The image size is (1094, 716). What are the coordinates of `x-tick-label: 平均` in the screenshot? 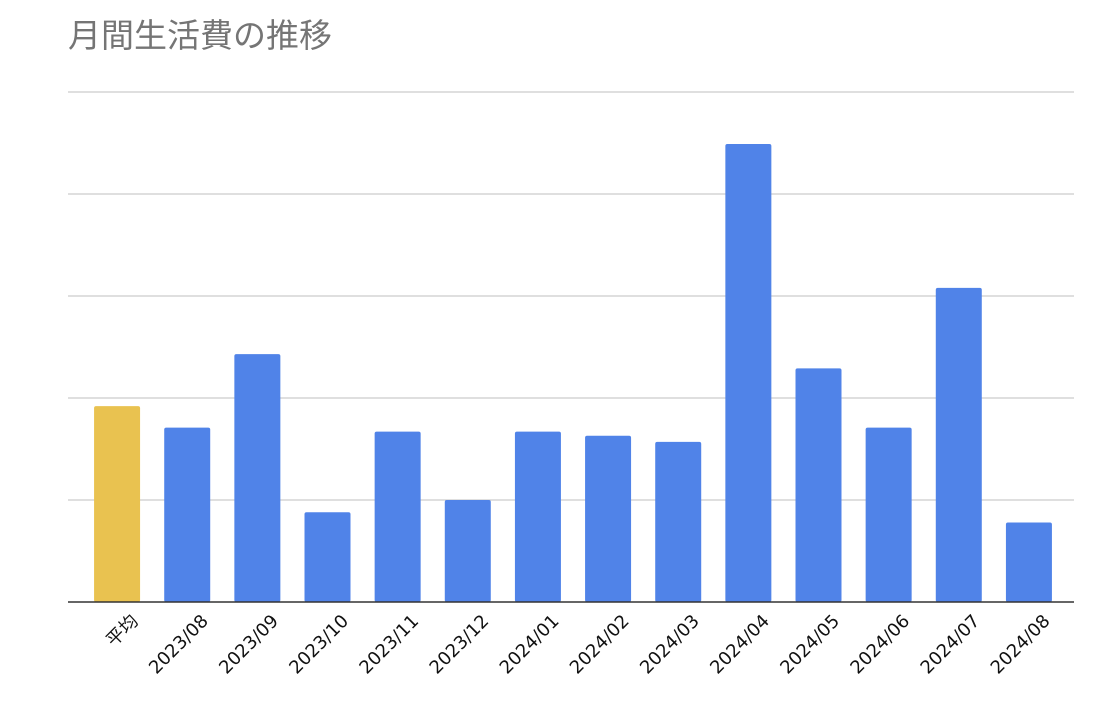 It's located at (122, 631).